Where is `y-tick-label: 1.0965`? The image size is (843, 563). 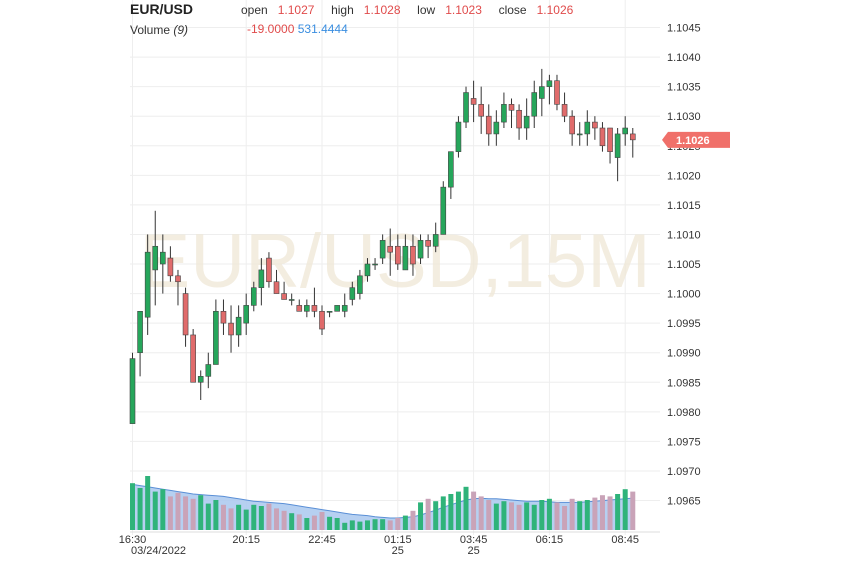
y-tick-label: 1.0965 is located at coordinates (684, 502).